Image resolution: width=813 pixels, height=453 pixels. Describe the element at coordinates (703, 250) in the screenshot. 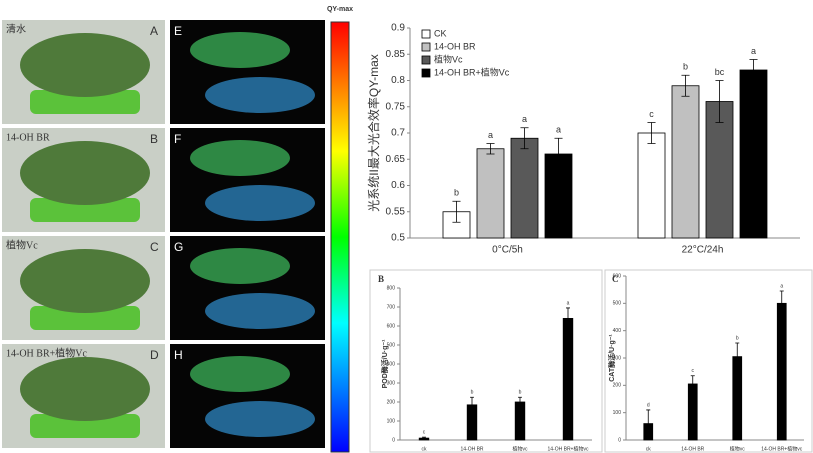

I see `x-tick-label: 22°C/24h` at that location.